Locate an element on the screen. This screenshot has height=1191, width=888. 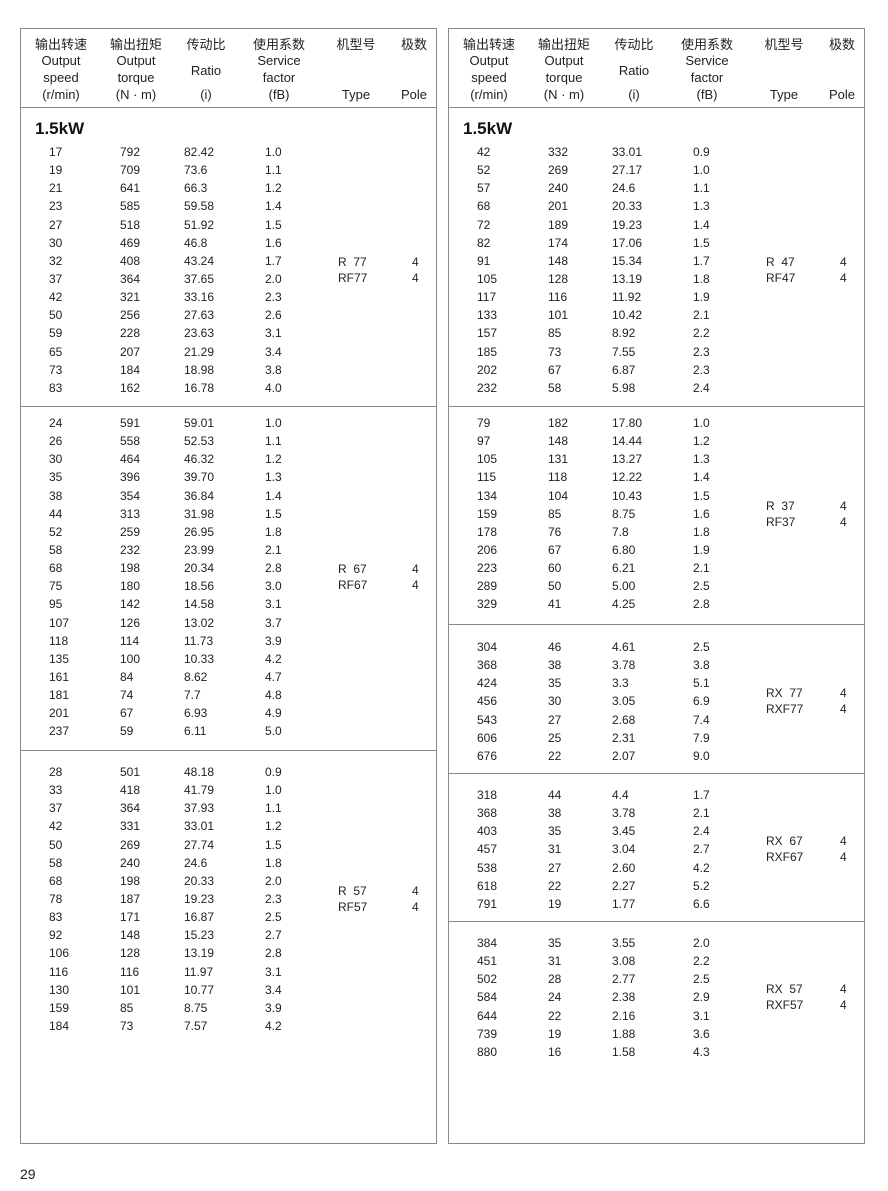
header-cn: 使用系数 is located at coordinates (278, 44).